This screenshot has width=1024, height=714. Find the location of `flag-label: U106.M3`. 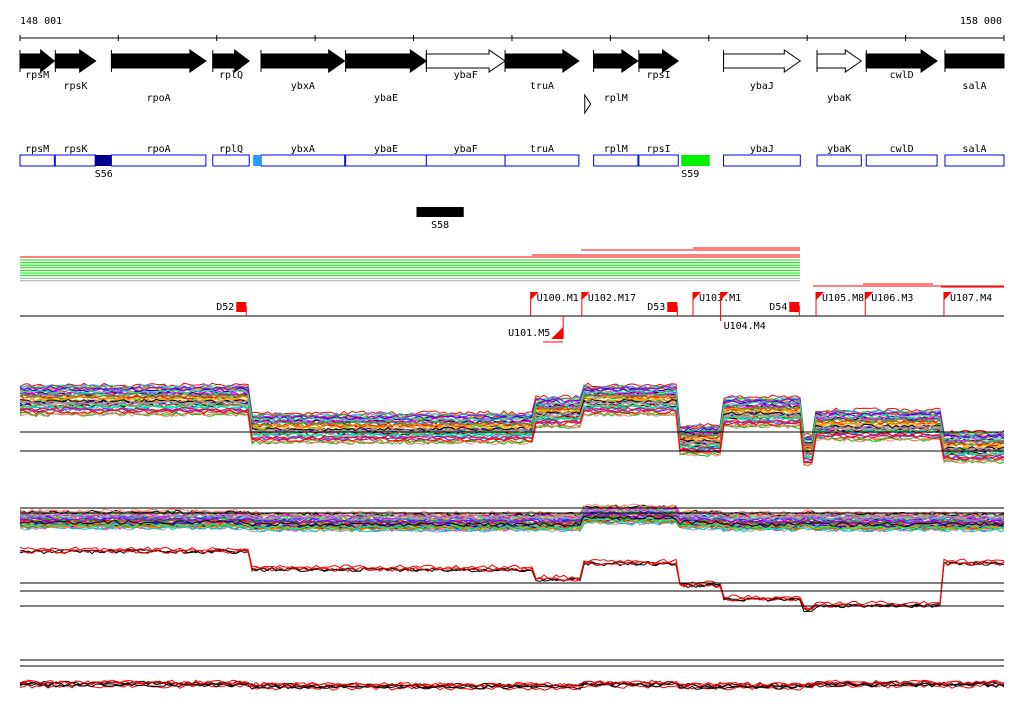

flag-label: U106.M3 is located at coordinates (892, 298).